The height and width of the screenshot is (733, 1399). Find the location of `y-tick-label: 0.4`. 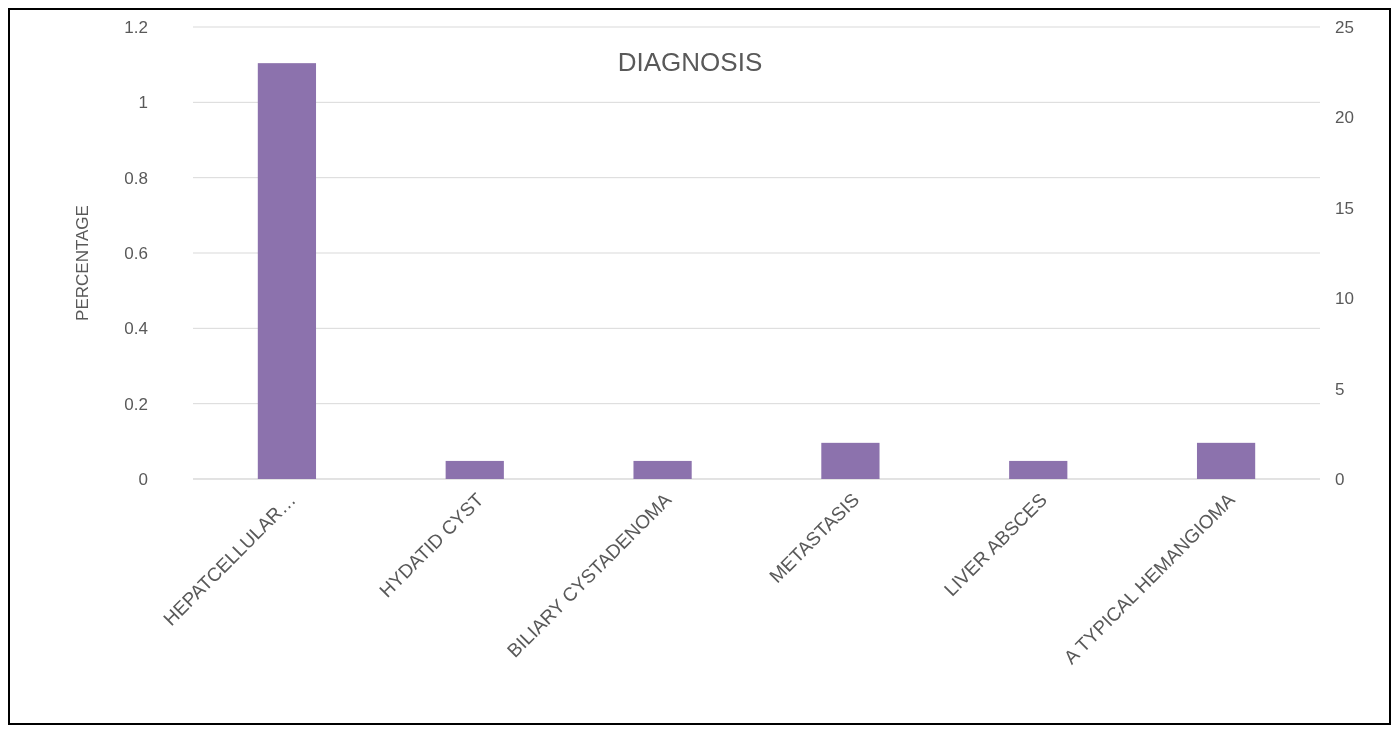

y-tick-label: 0.4 is located at coordinates (136, 329).